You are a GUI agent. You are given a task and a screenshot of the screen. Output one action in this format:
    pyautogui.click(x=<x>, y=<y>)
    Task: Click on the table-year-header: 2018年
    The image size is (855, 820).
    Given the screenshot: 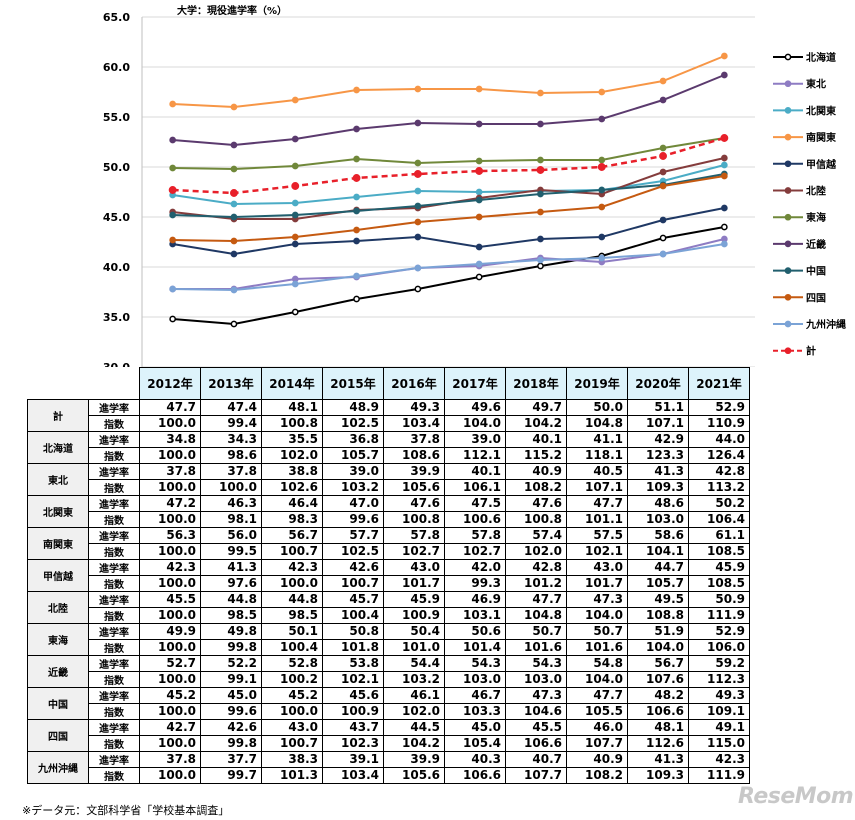 What is the action you would take?
    pyautogui.click(x=536, y=383)
    